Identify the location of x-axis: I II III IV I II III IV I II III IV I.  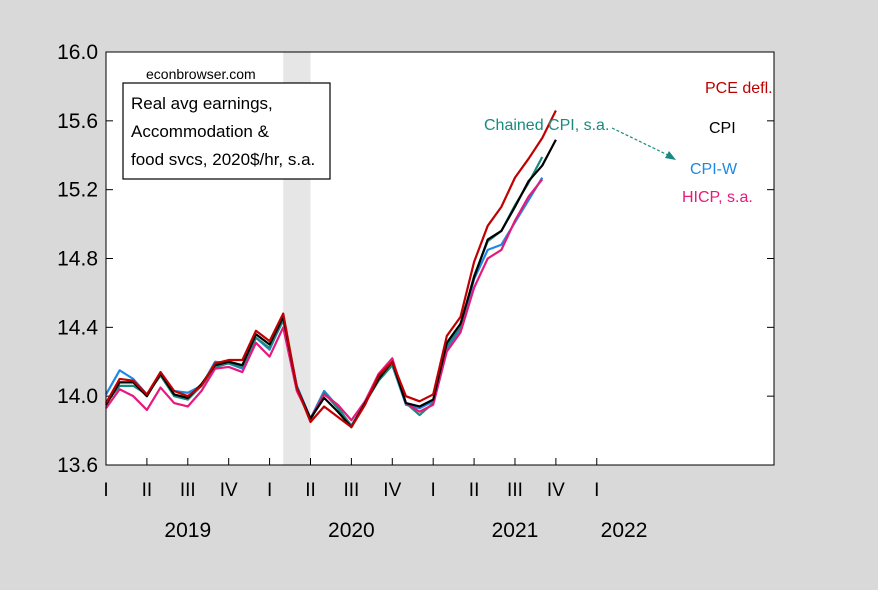
(351, 479).